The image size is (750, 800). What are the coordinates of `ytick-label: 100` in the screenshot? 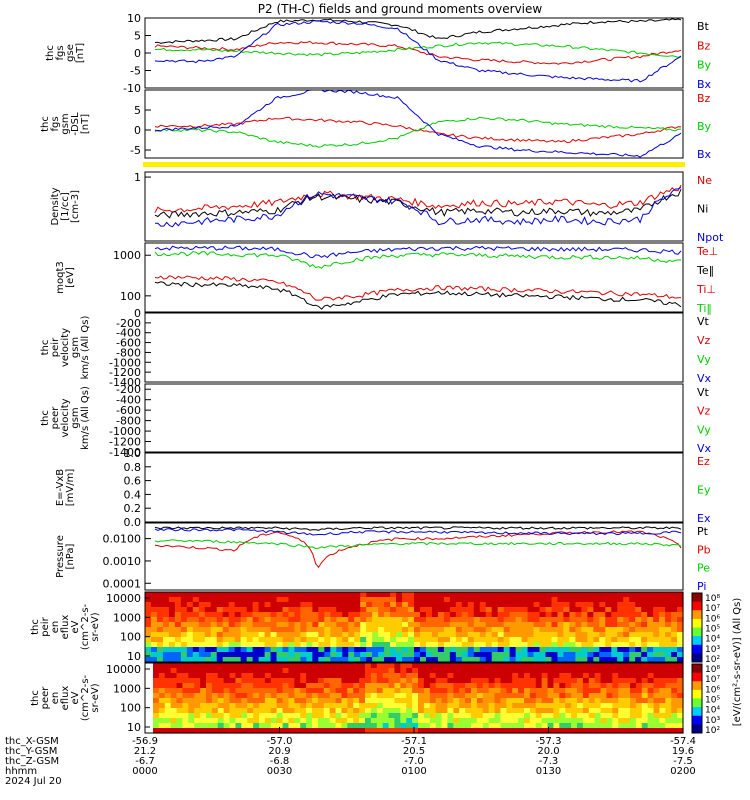 It's located at (130, 296).